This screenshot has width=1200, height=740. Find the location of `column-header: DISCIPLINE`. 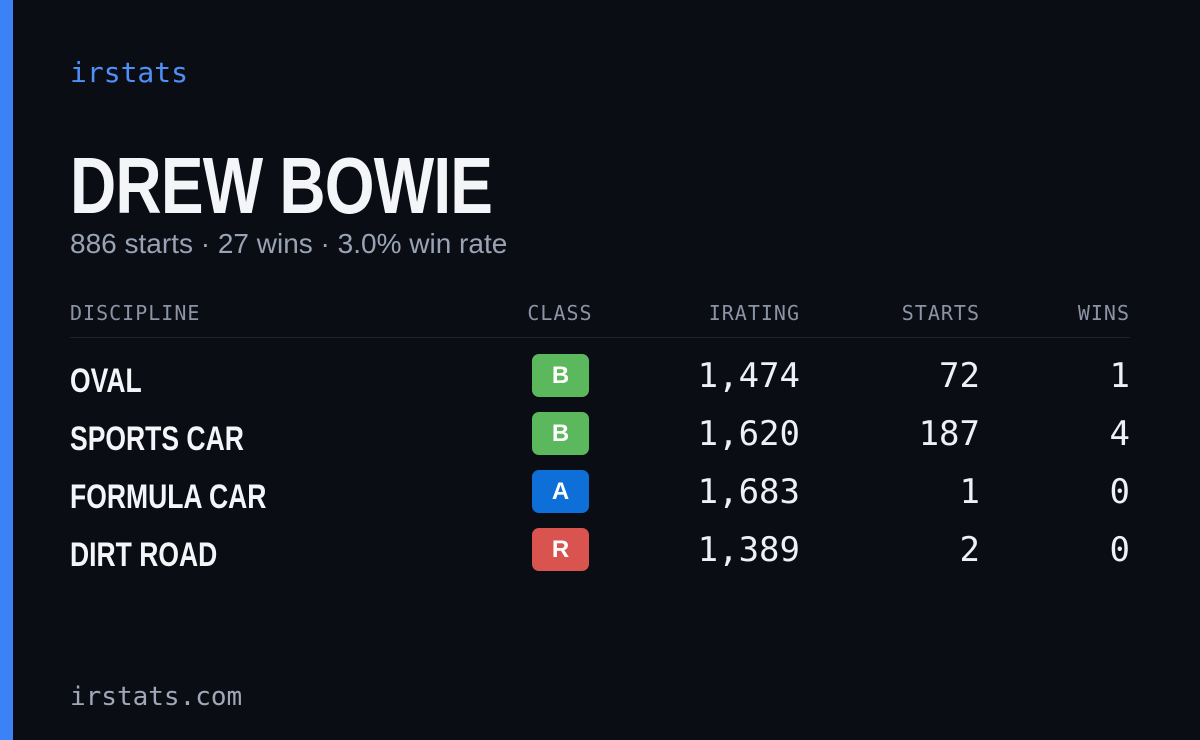

column-header: DISCIPLINE is located at coordinates (135, 313).